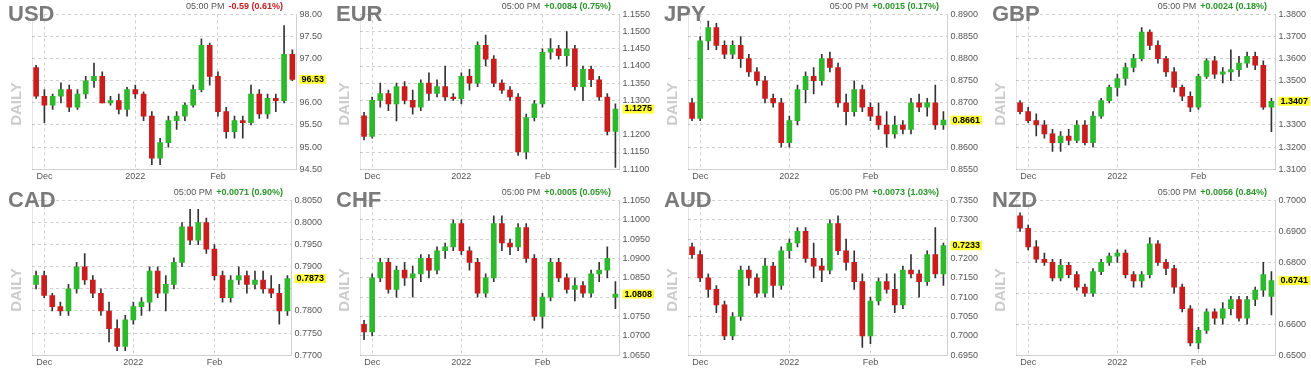 This screenshot has height=373, width=1311. Describe the element at coordinates (1292, 230) in the screenshot. I see `y-tick-label: 0.6900` at that location.